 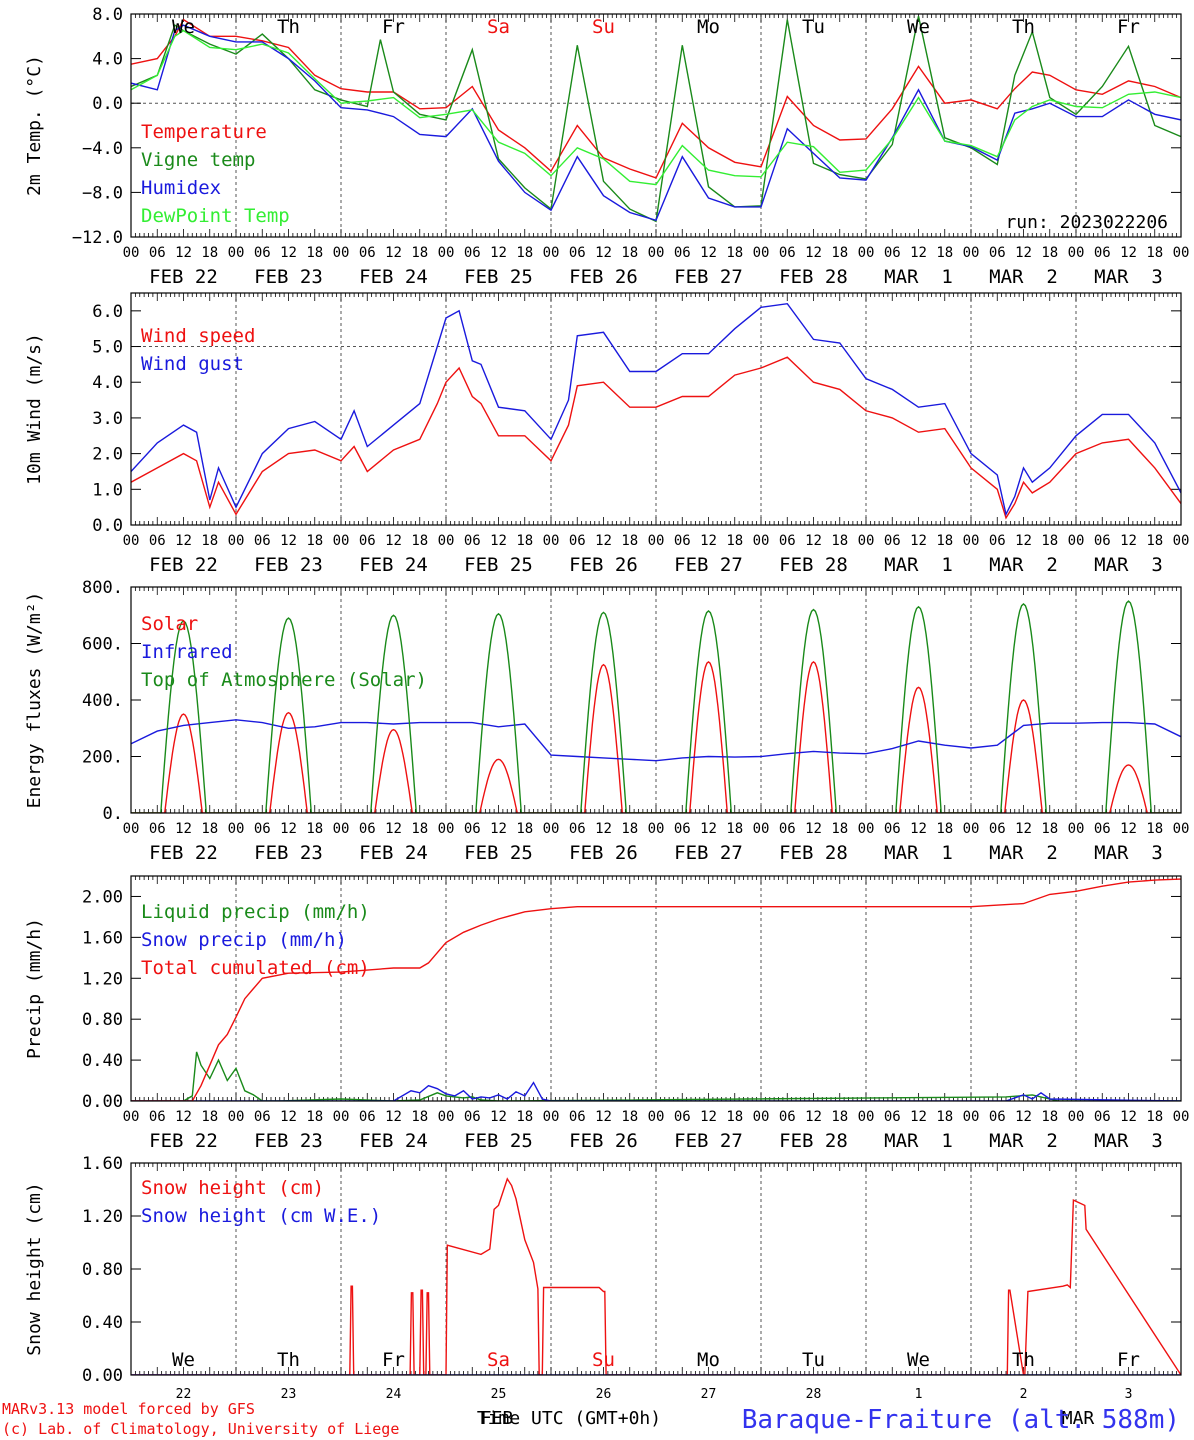 I want to click on series-line-total-cumulated-cm, so click(x=656, y=989).